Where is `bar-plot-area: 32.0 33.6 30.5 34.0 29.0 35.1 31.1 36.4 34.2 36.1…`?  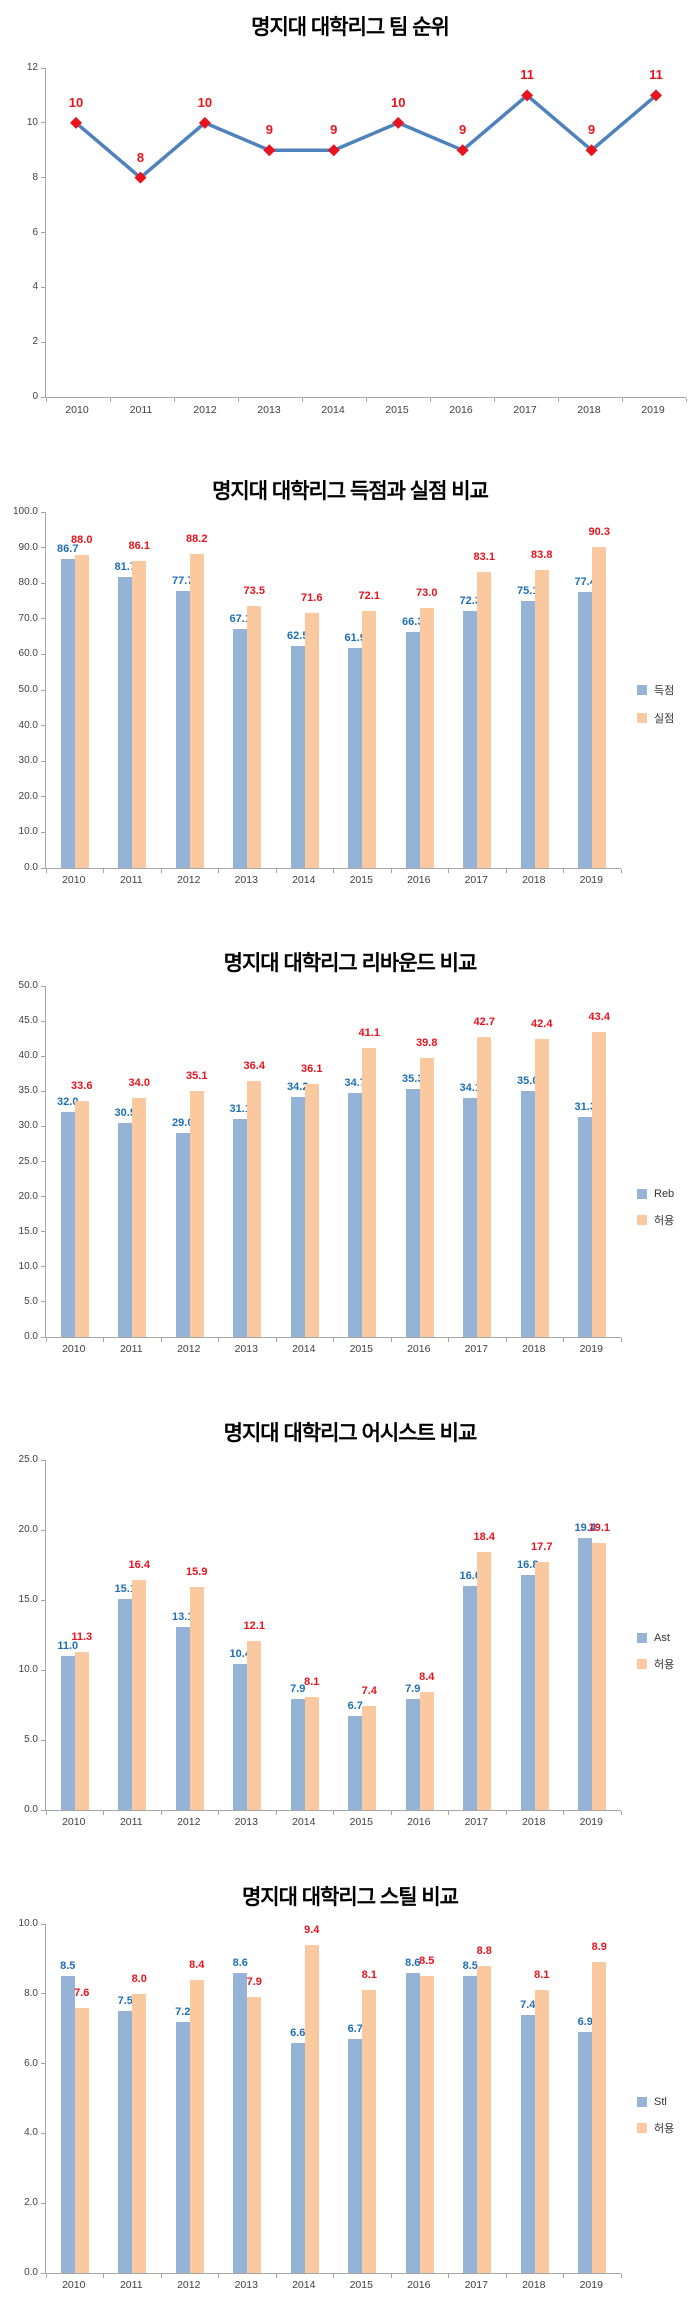 bar-plot-area: 32.0 33.6 30.5 34.0 29.0 35.1 31.1 36.4 34.2 36.1… is located at coordinates (331, 1163).